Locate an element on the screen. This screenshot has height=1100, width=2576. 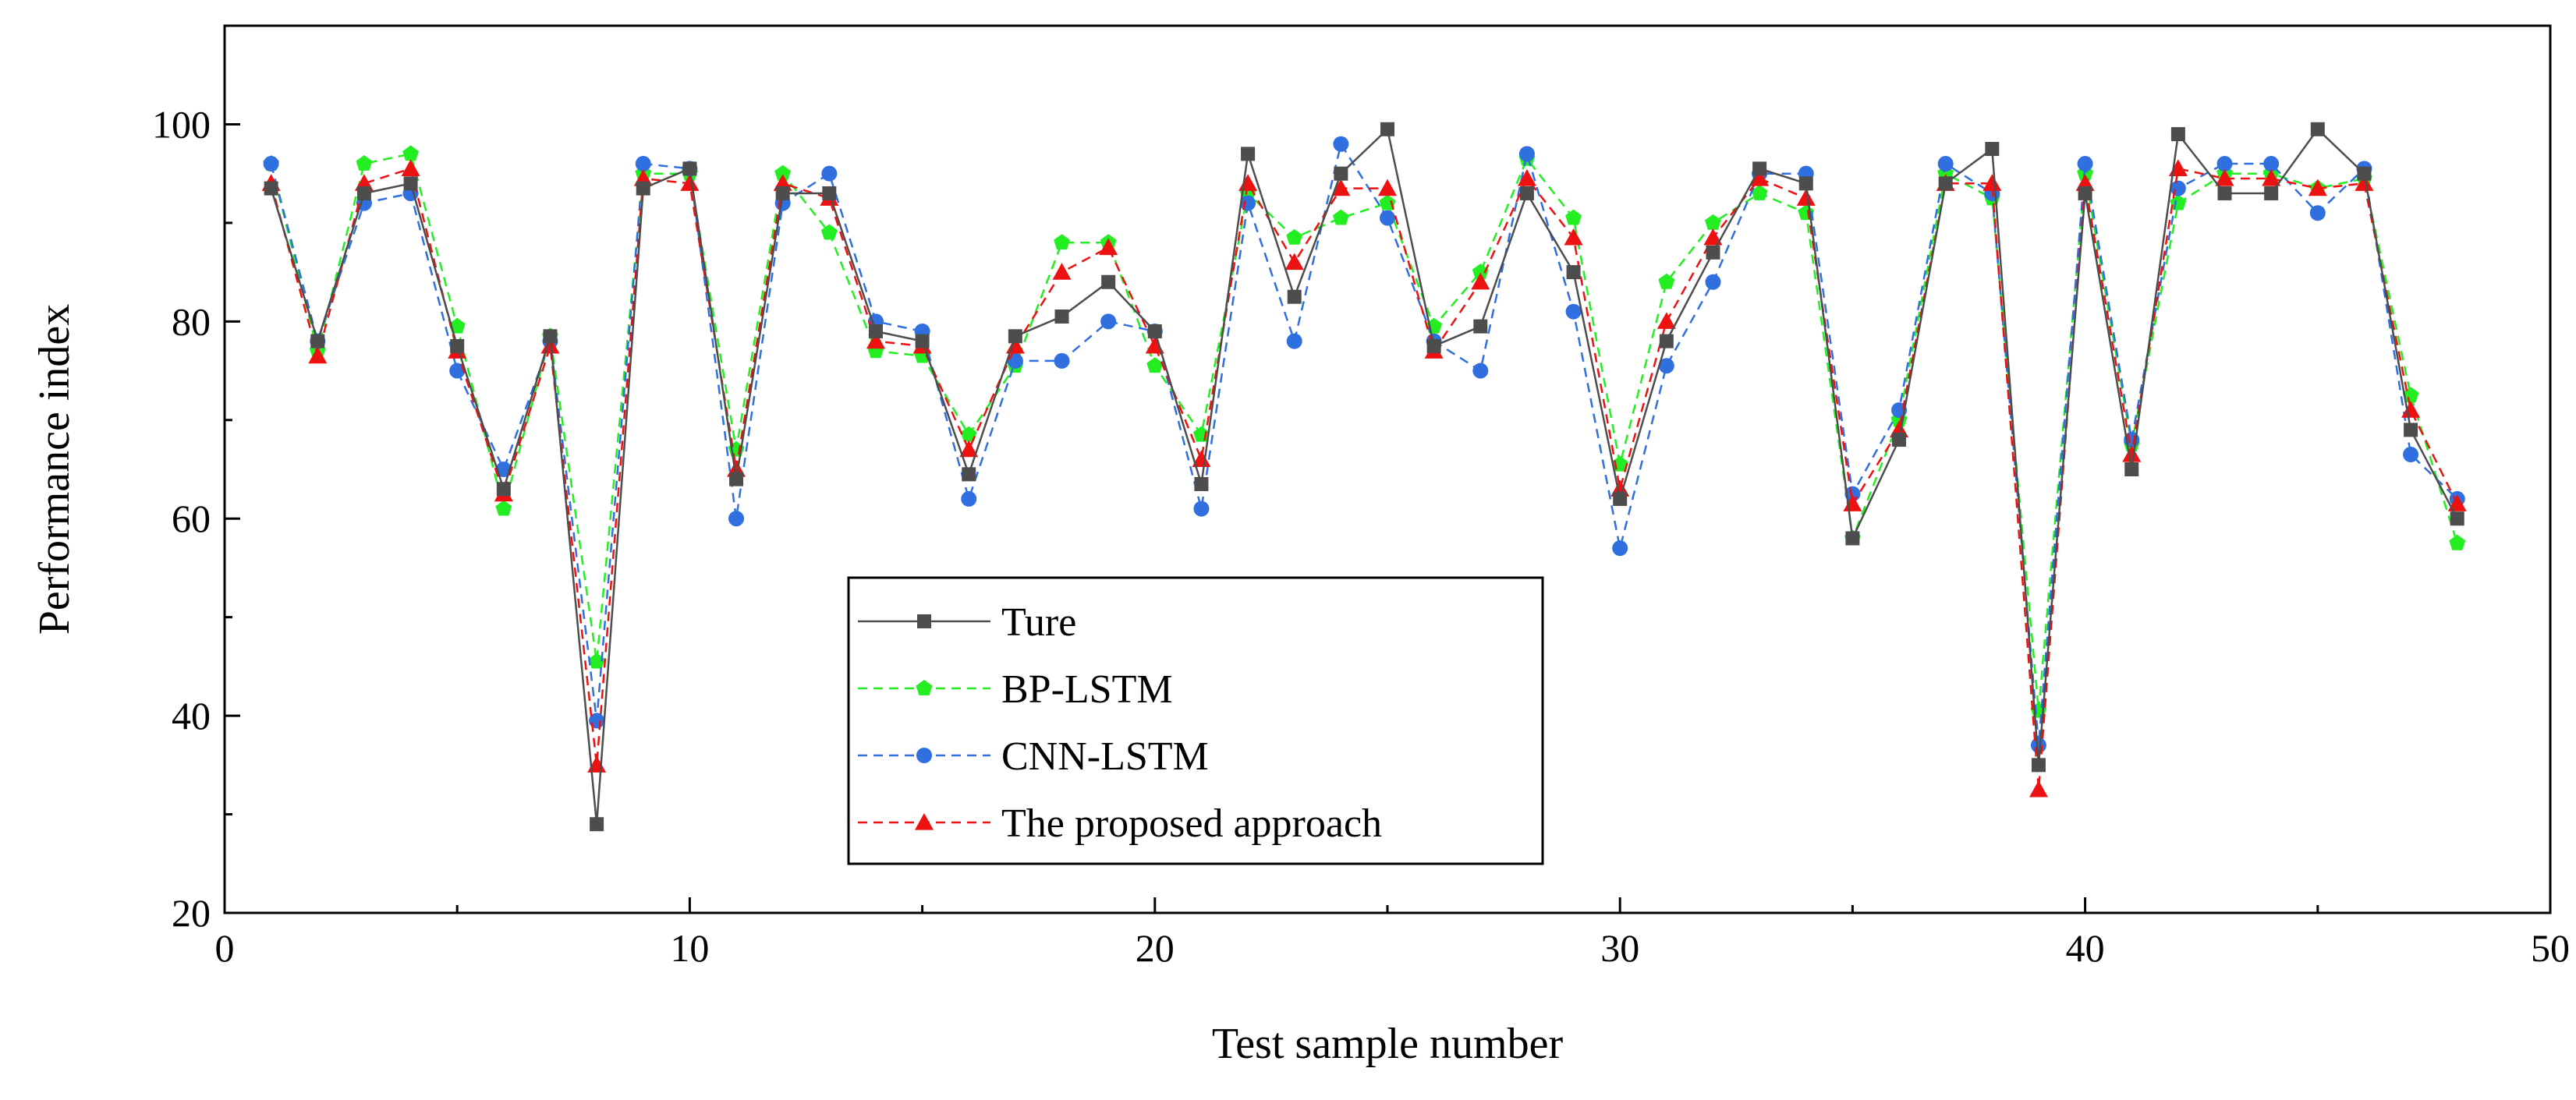
x-tick-label: 50 is located at coordinates (2550, 948).